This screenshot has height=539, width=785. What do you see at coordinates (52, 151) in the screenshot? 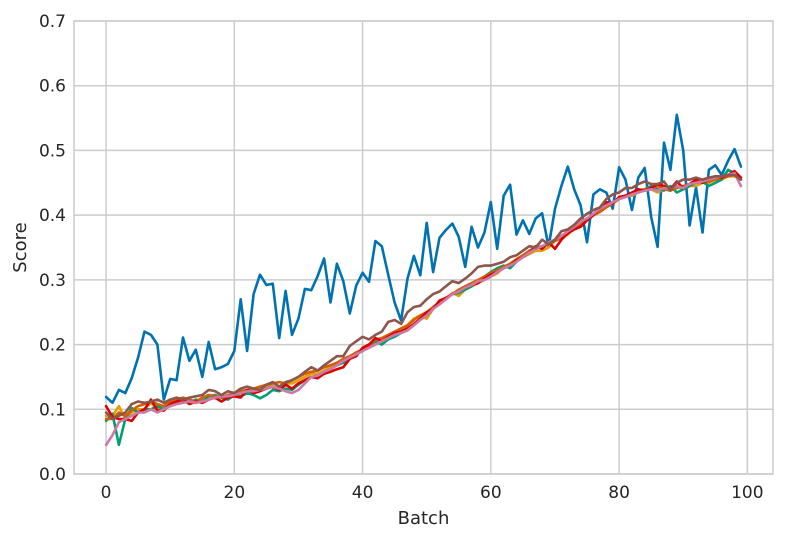
I see `y-tick-label: 0.5` at bounding box center [52, 151].